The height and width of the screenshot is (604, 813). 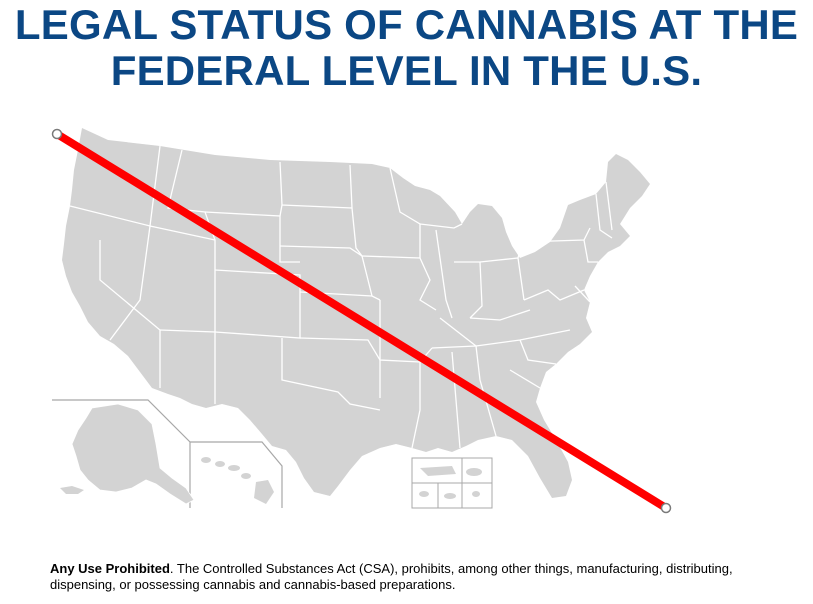 What do you see at coordinates (406, 70) in the screenshot?
I see `title-line-2: FEDERAL LEVEL IN THE U.S.` at bounding box center [406, 70].